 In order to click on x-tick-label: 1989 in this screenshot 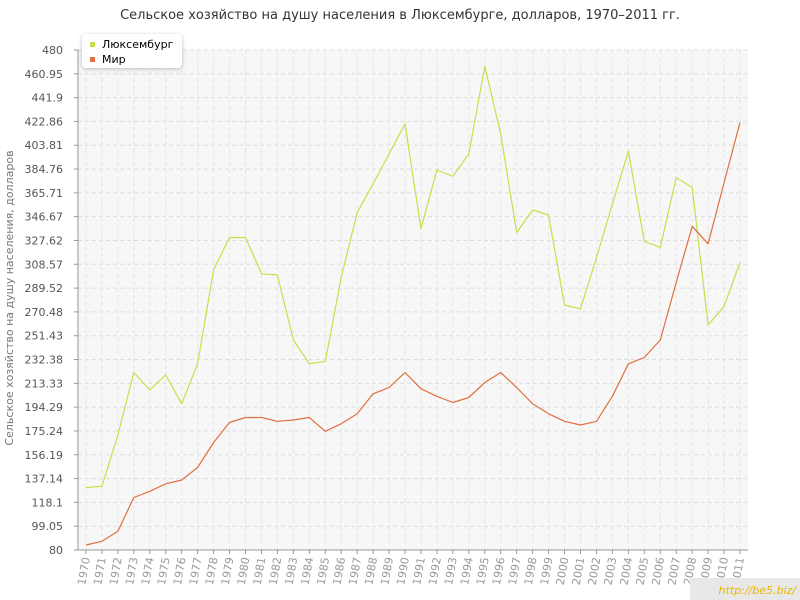, I will do `click(387, 571)`.